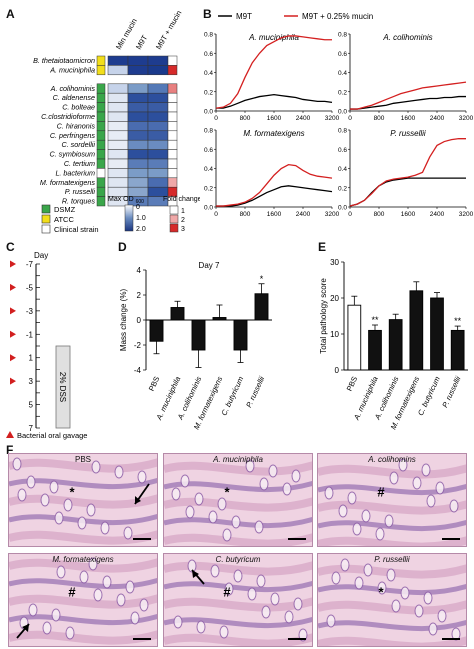 This screenshot has width=474, height=649. Describe the element at coordinates (30, 334) in the screenshot. I see `timeline-tick-label: -1` at that location.